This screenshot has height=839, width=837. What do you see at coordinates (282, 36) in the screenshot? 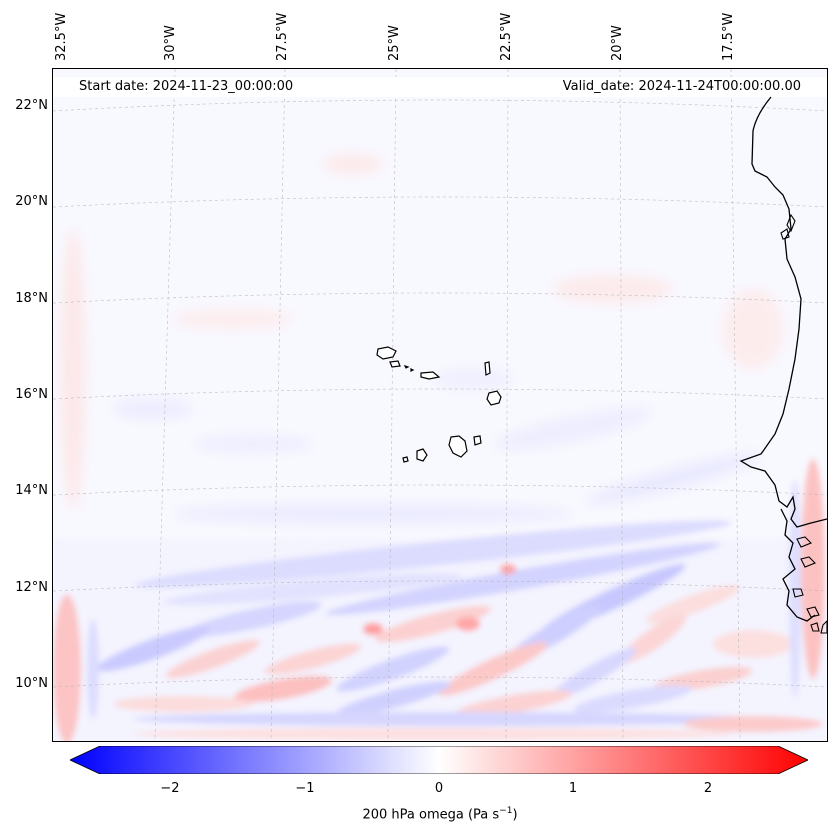
I see `lon-label-27-5w: 27.5°W` at bounding box center [282, 36].